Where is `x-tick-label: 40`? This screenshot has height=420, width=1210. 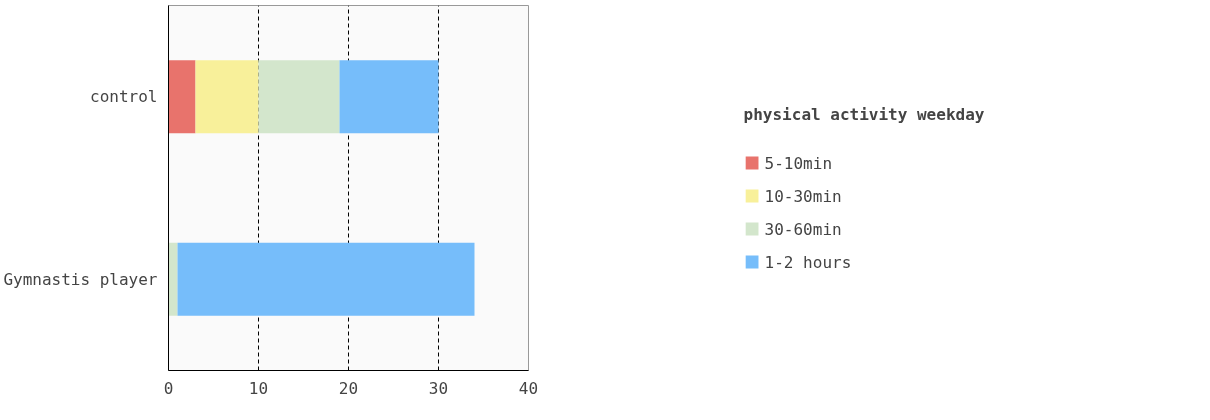 x-tick-label: 40 is located at coordinates (528, 388).